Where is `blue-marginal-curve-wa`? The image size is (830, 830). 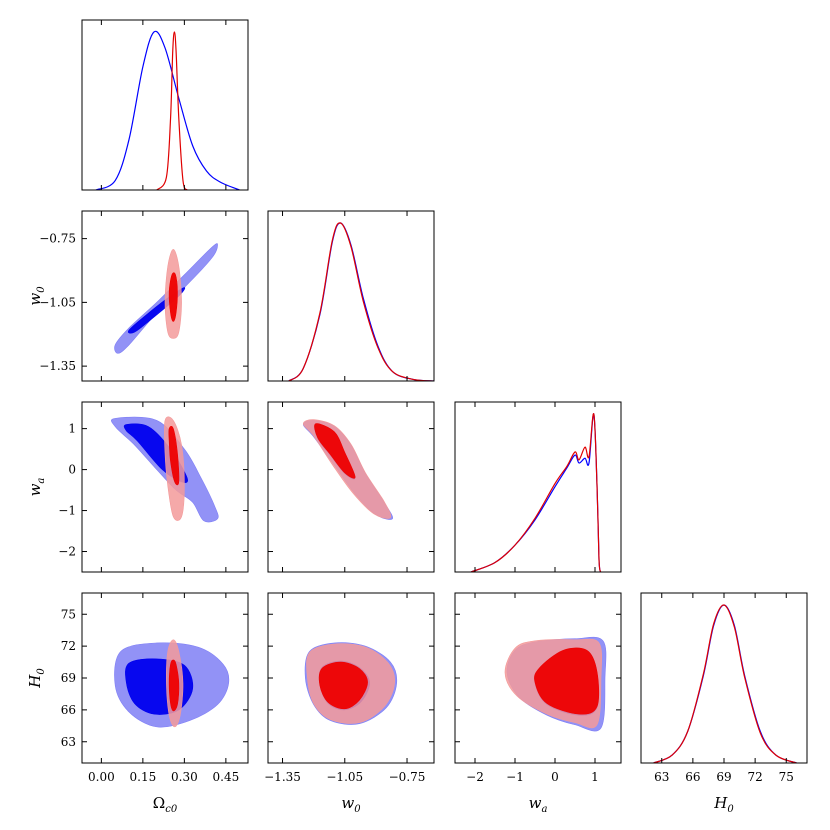 blue-marginal-curve-wa is located at coordinates (536, 492).